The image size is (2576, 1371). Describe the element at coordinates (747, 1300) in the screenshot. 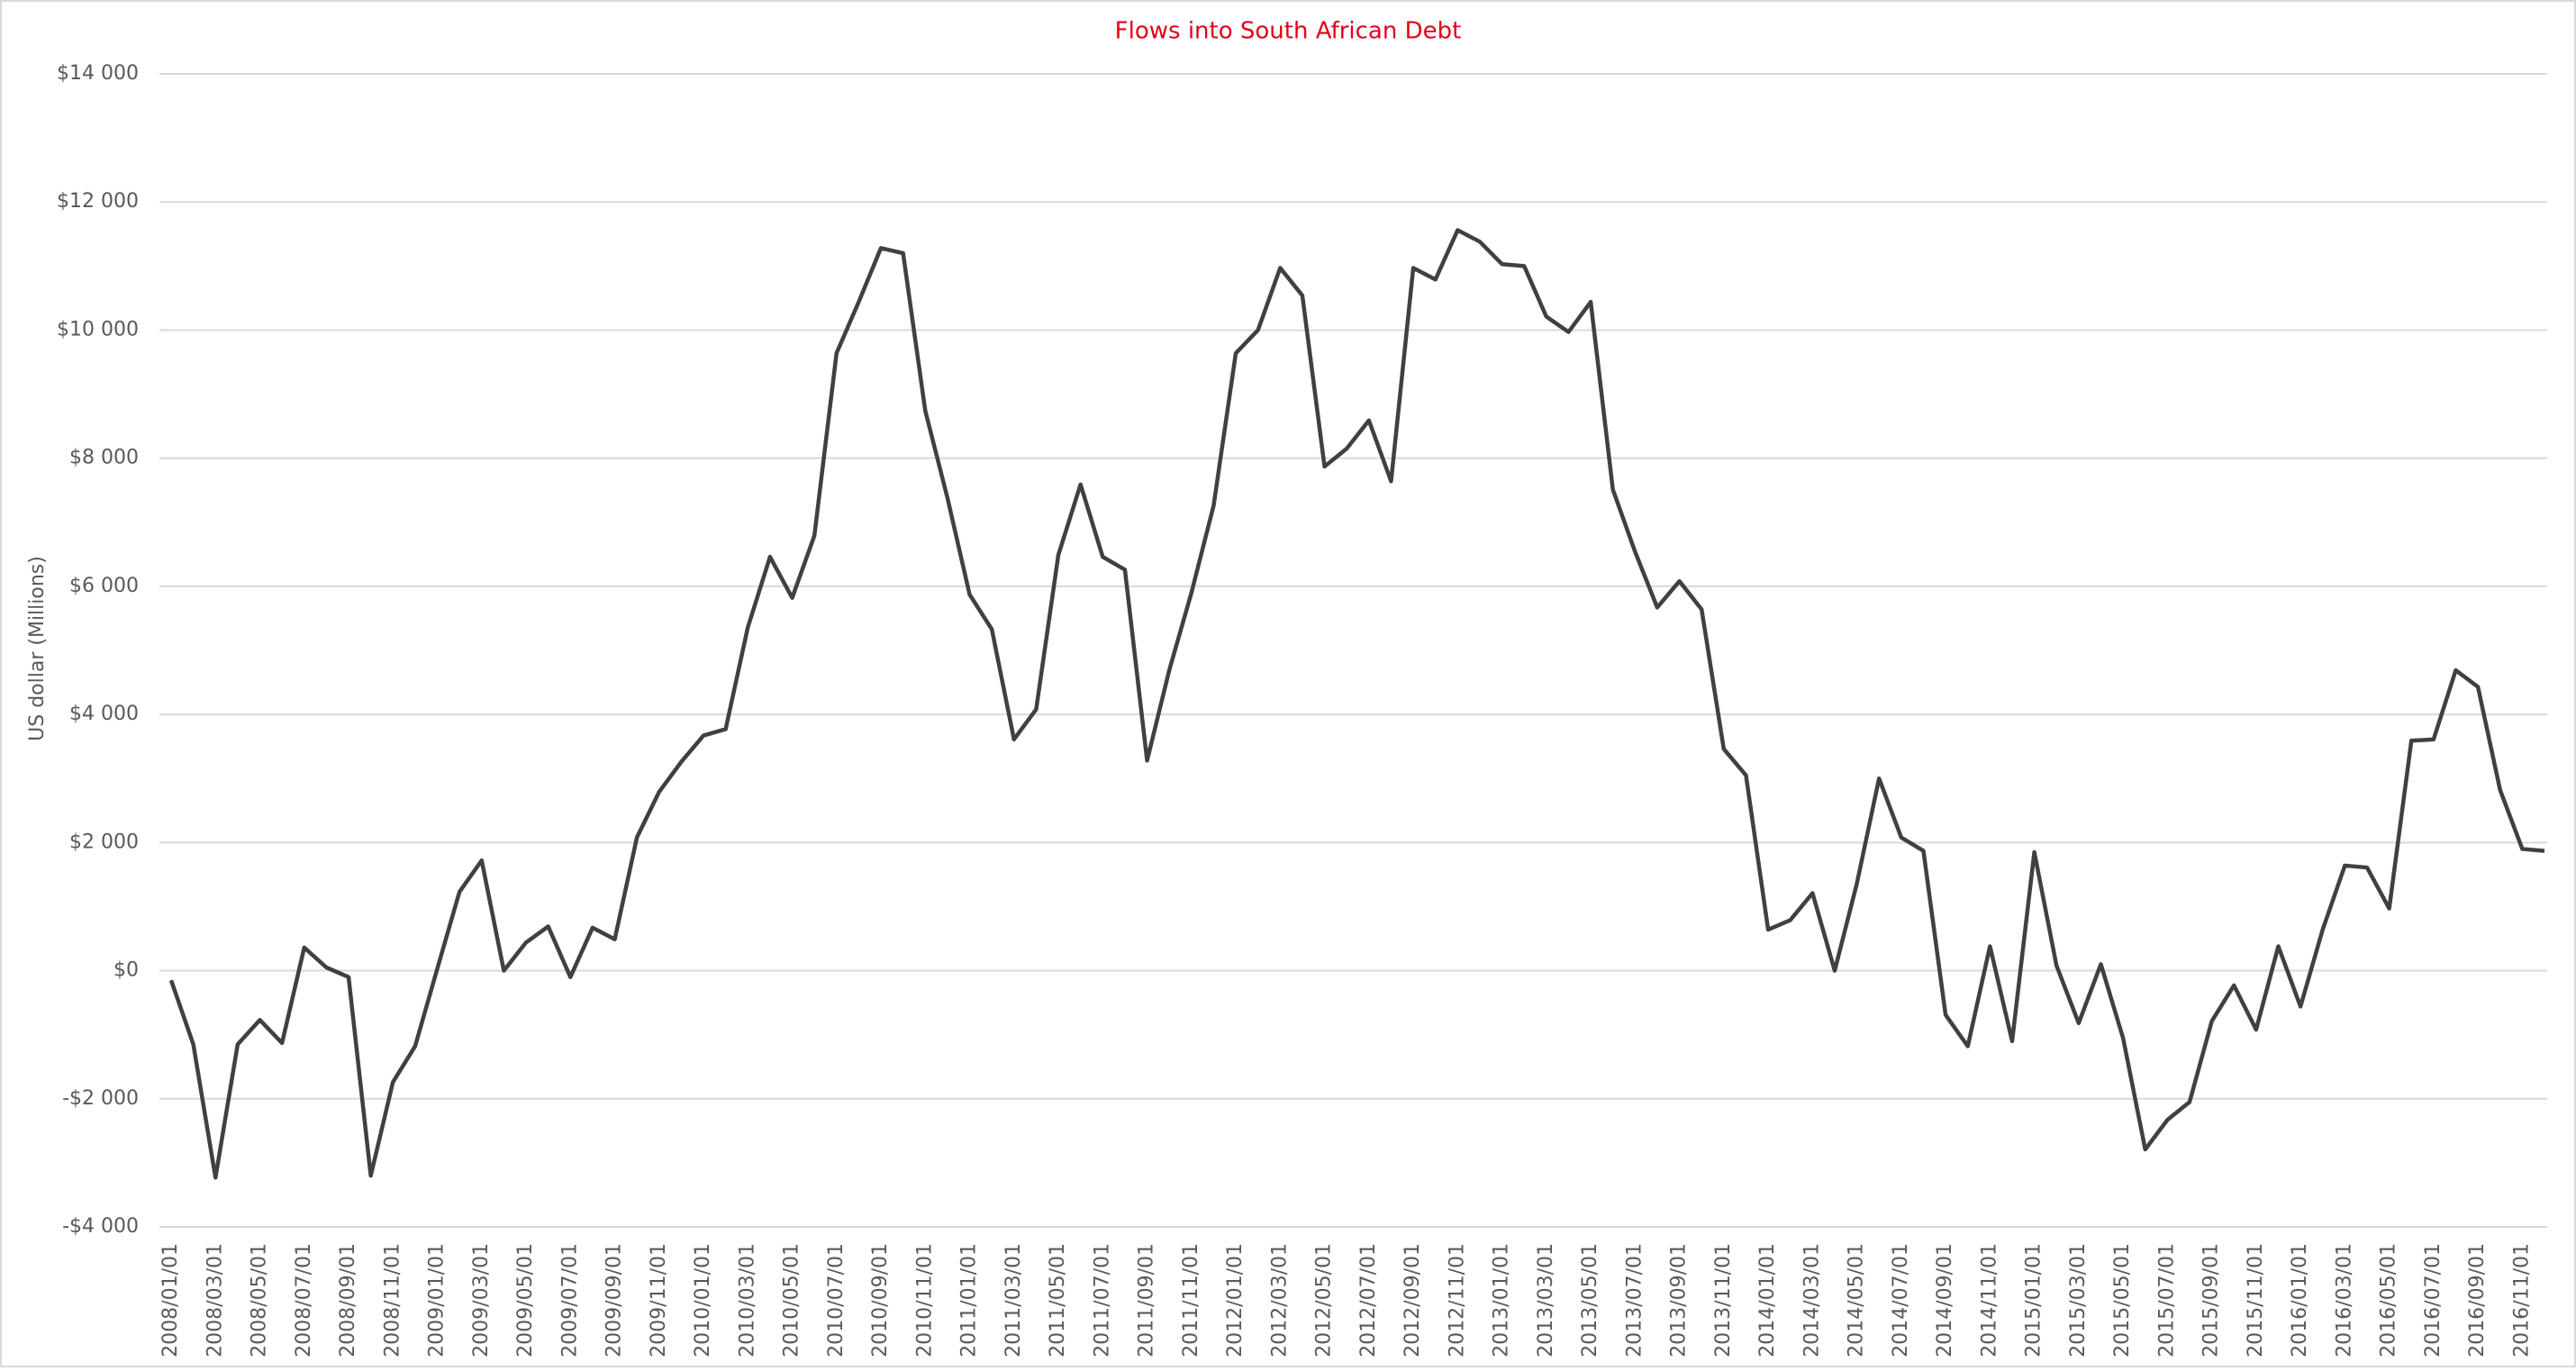

I see `x-tick-label: 2010/03/01` at that location.